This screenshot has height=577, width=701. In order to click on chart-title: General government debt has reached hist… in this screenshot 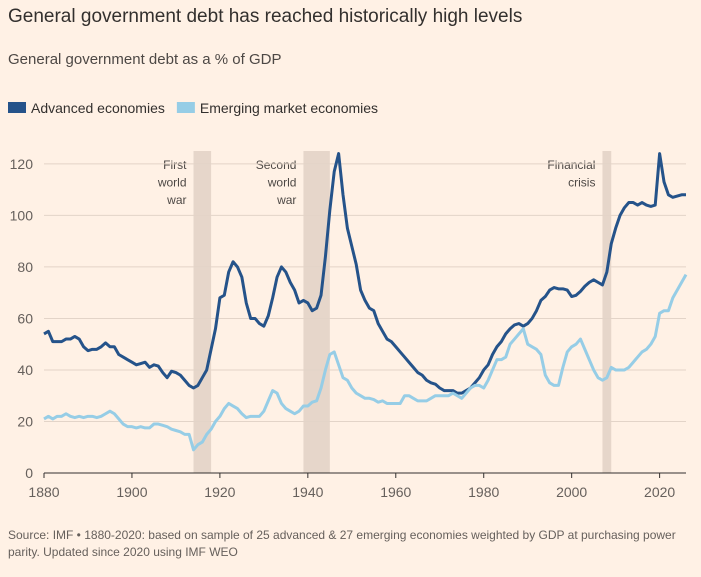, I will do `click(265, 16)`.